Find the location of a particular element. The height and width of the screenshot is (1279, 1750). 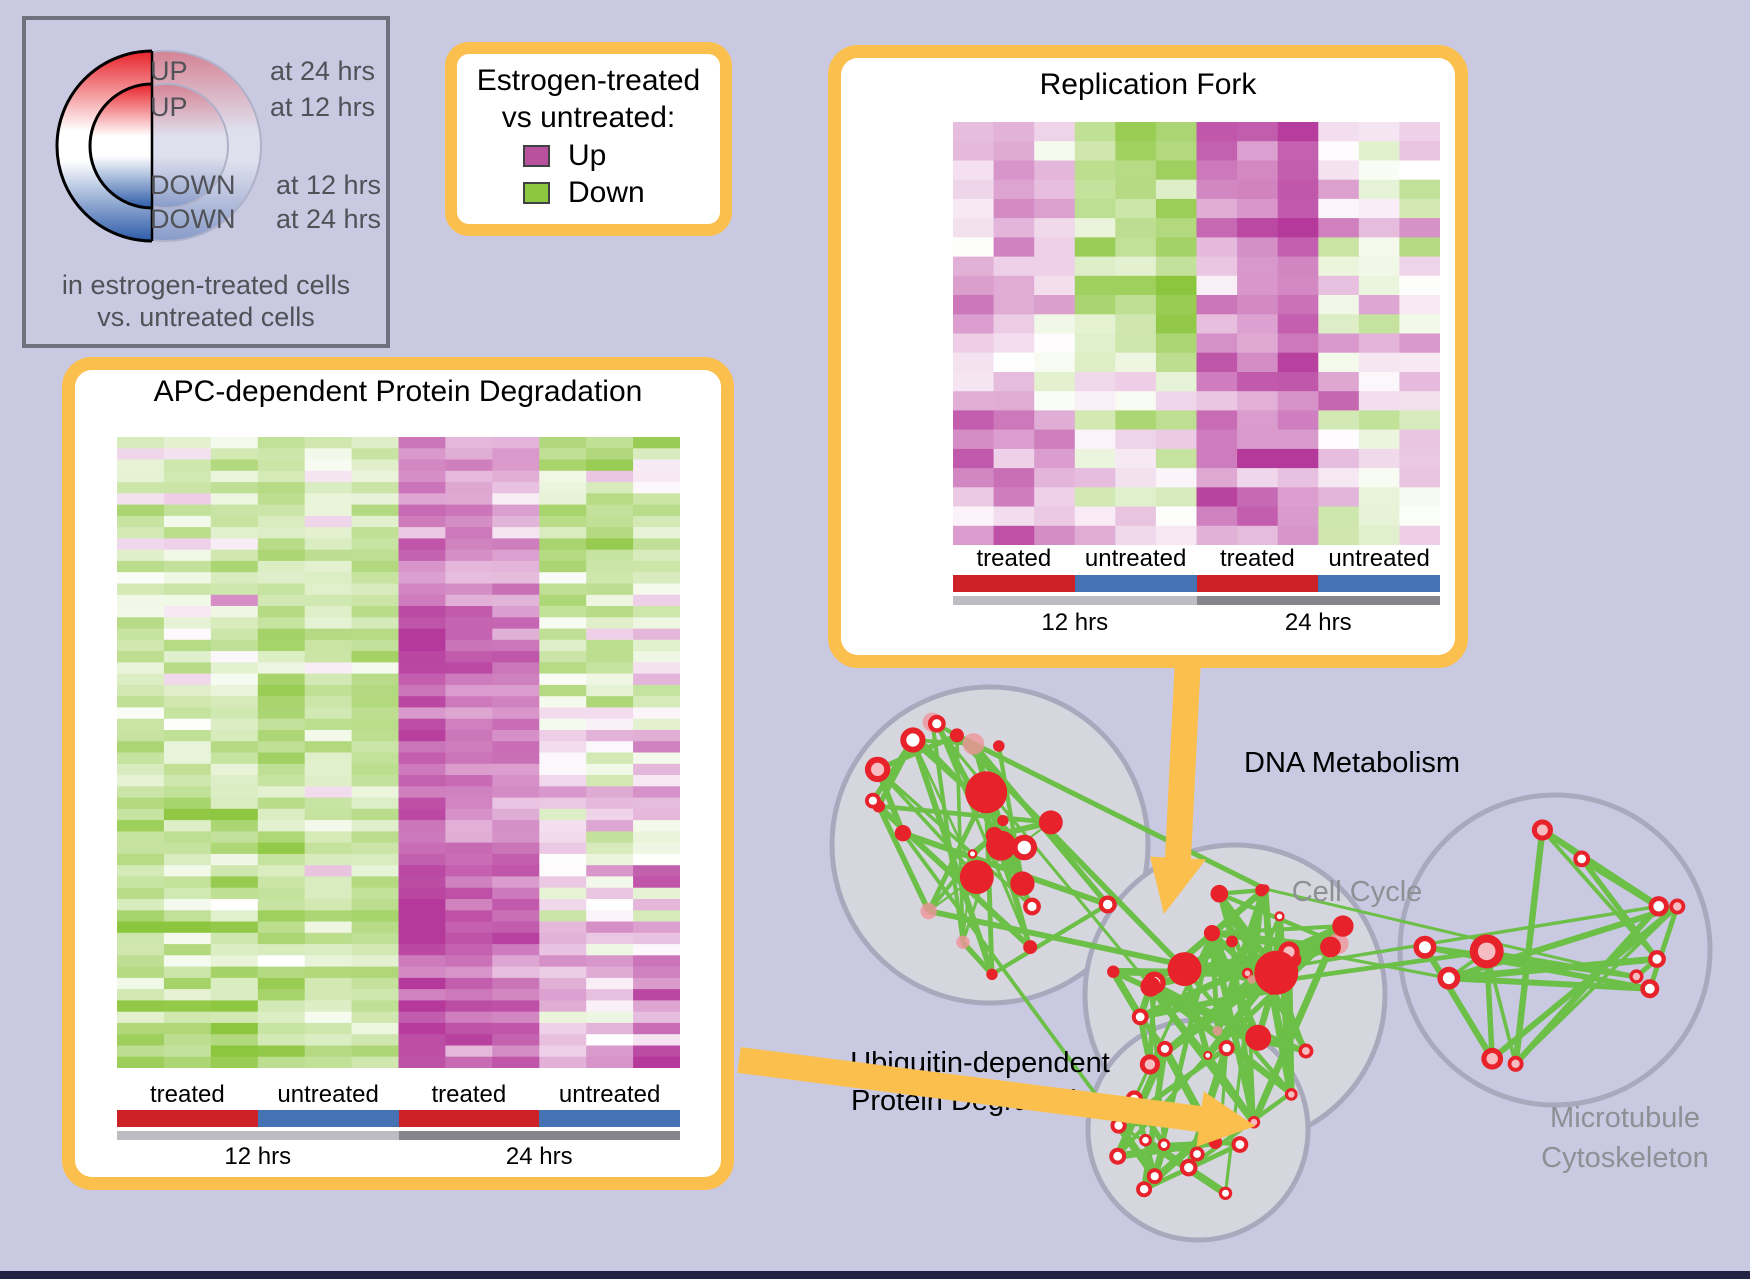

panel-title: APC-dependent Protein Degradation is located at coordinates (398, 391).